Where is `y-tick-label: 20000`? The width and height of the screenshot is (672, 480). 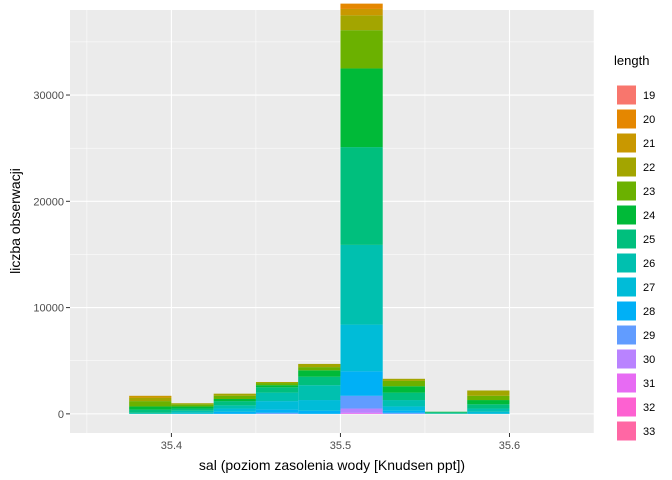 y-tick-label: 20000 is located at coordinates (48, 202).